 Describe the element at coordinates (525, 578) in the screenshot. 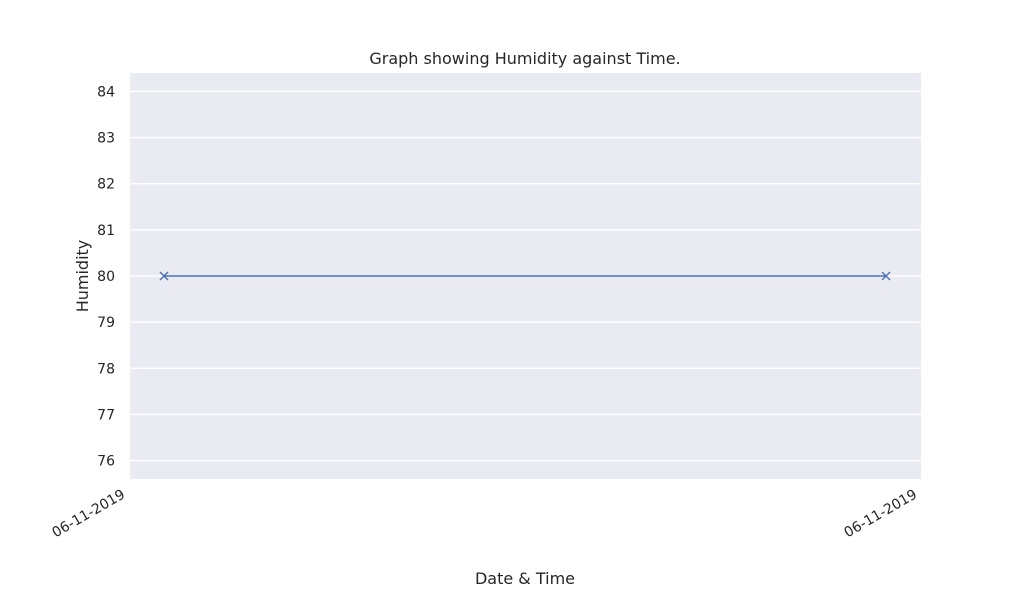

I see `x-axis-label: Date & Time` at that location.